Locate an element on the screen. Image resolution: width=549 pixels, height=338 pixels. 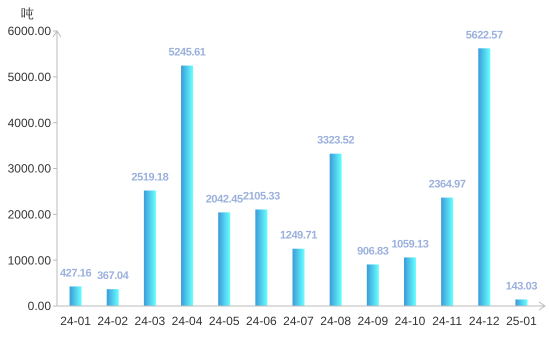
x-tick-label: 24-01 is located at coordinates (76, 321).